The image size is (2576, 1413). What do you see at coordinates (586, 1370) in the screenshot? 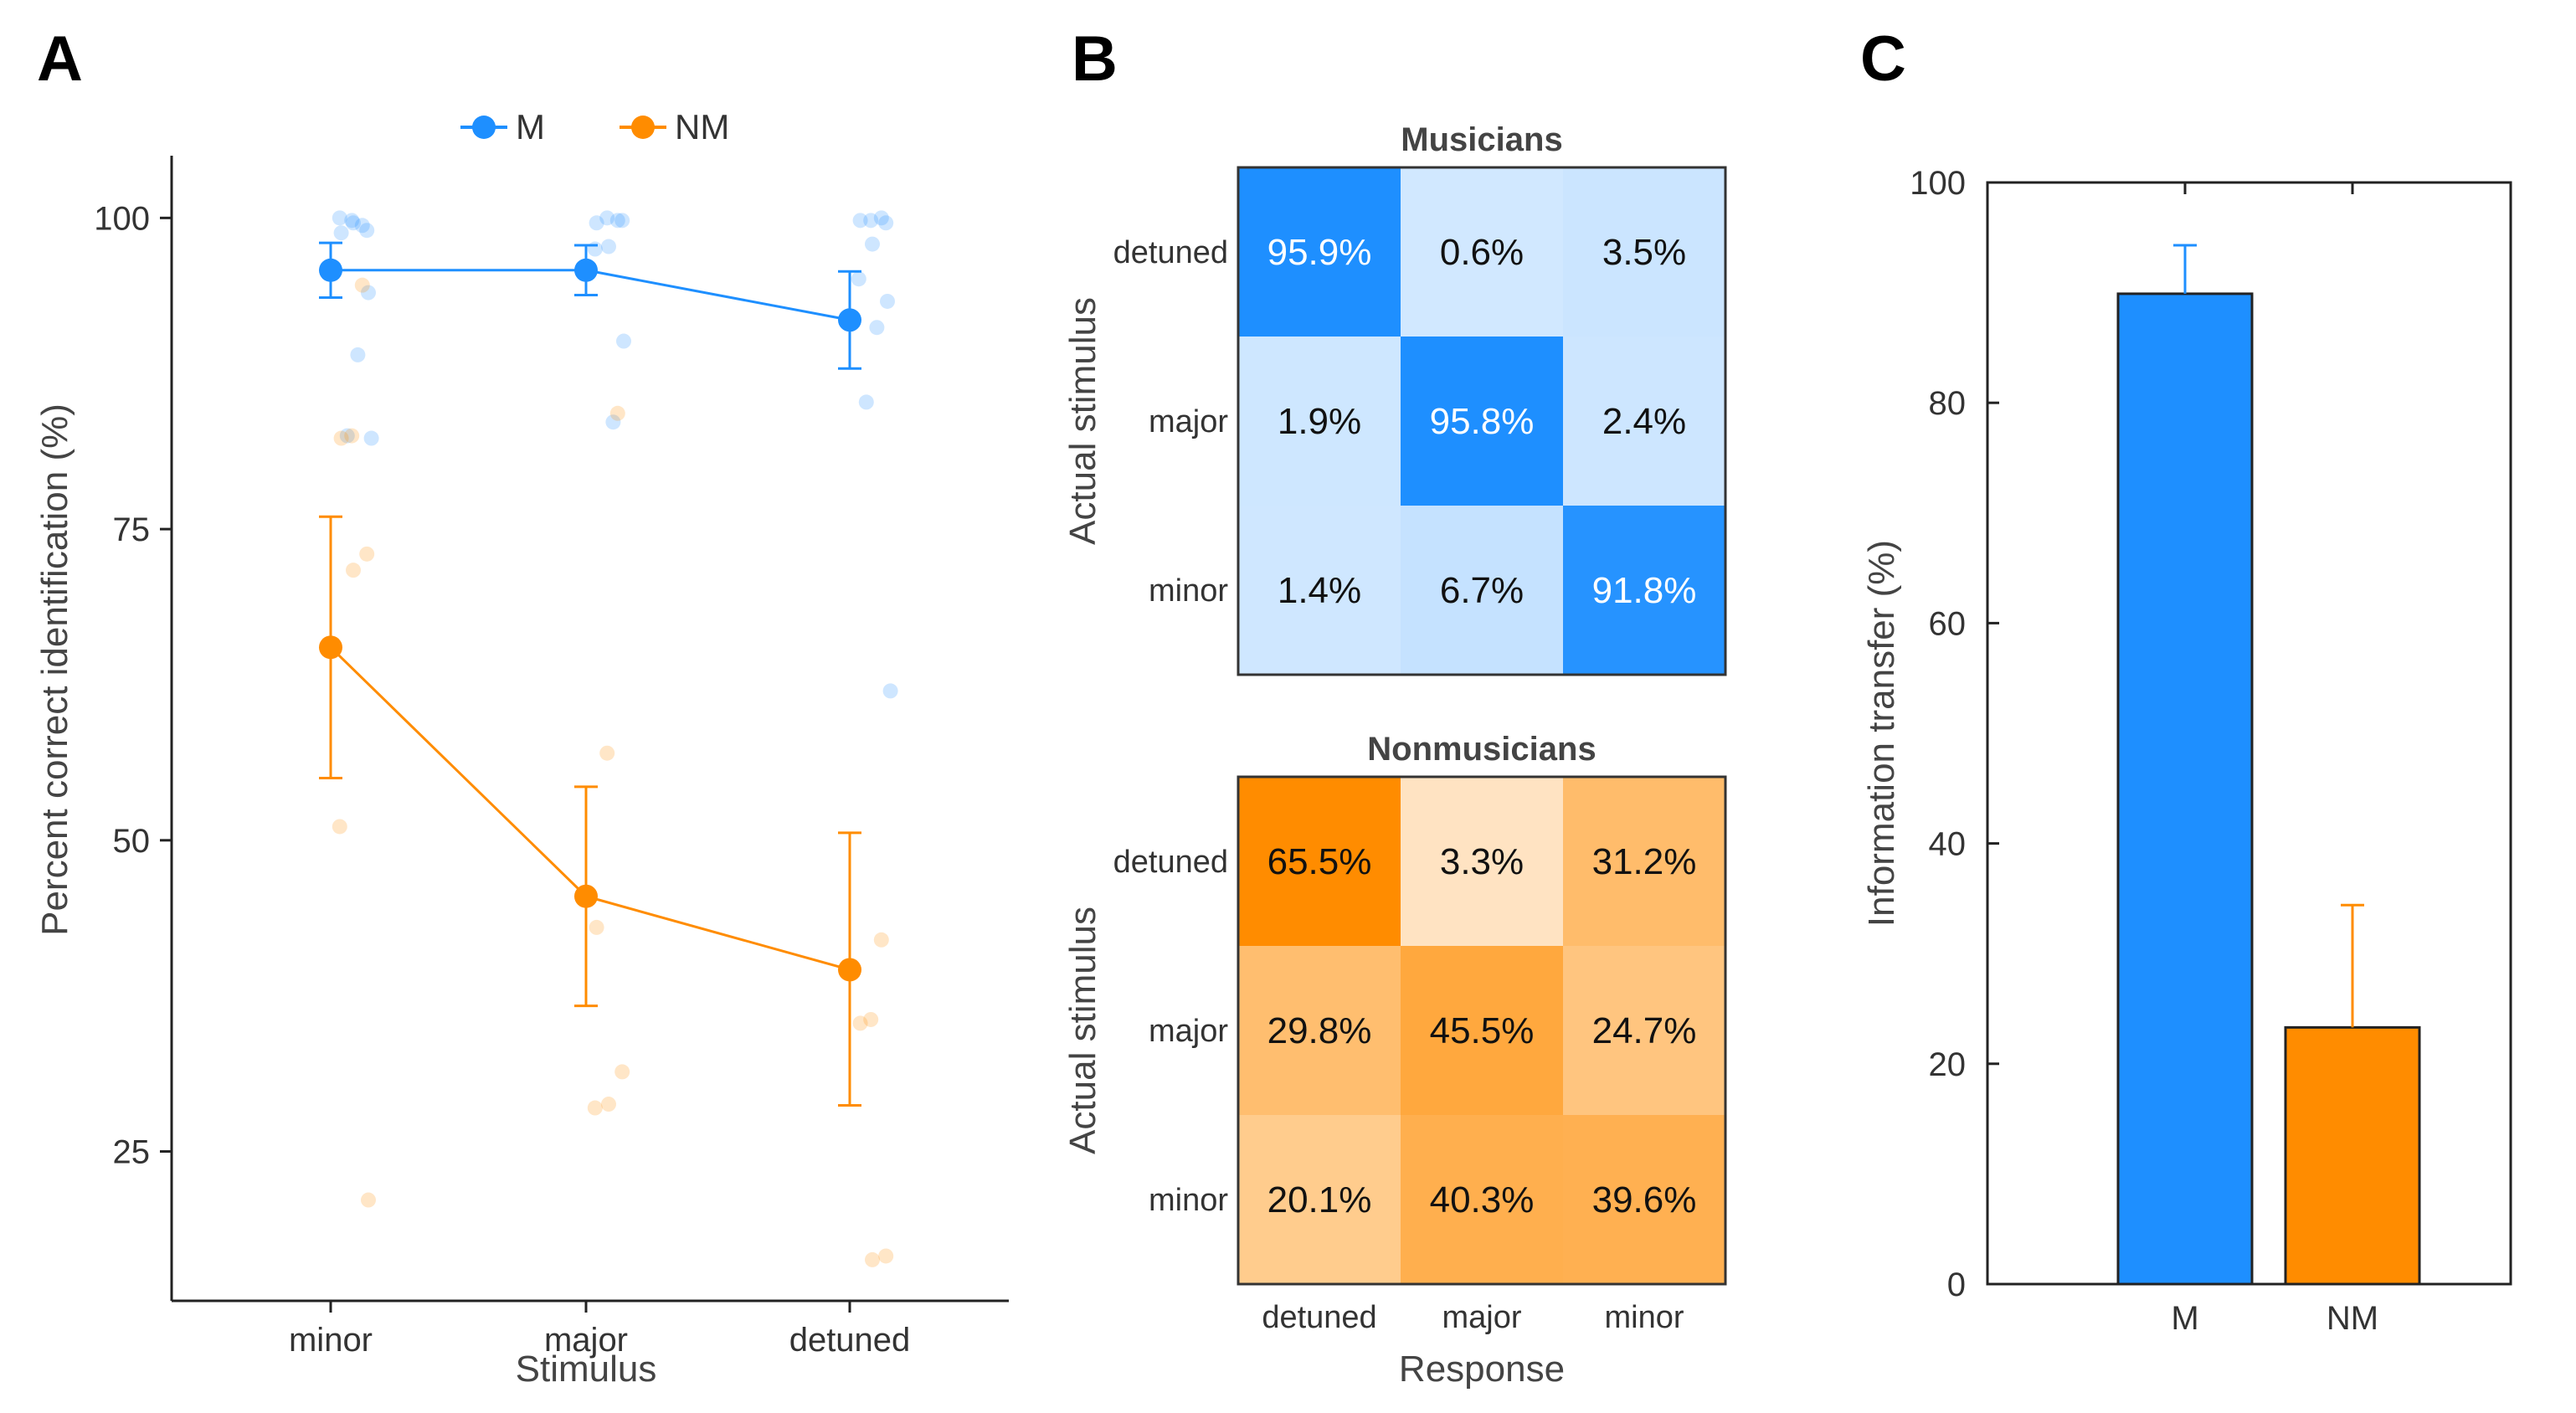
I see `x-axis-label: Stimulus` at bounding box center [586, 1370].